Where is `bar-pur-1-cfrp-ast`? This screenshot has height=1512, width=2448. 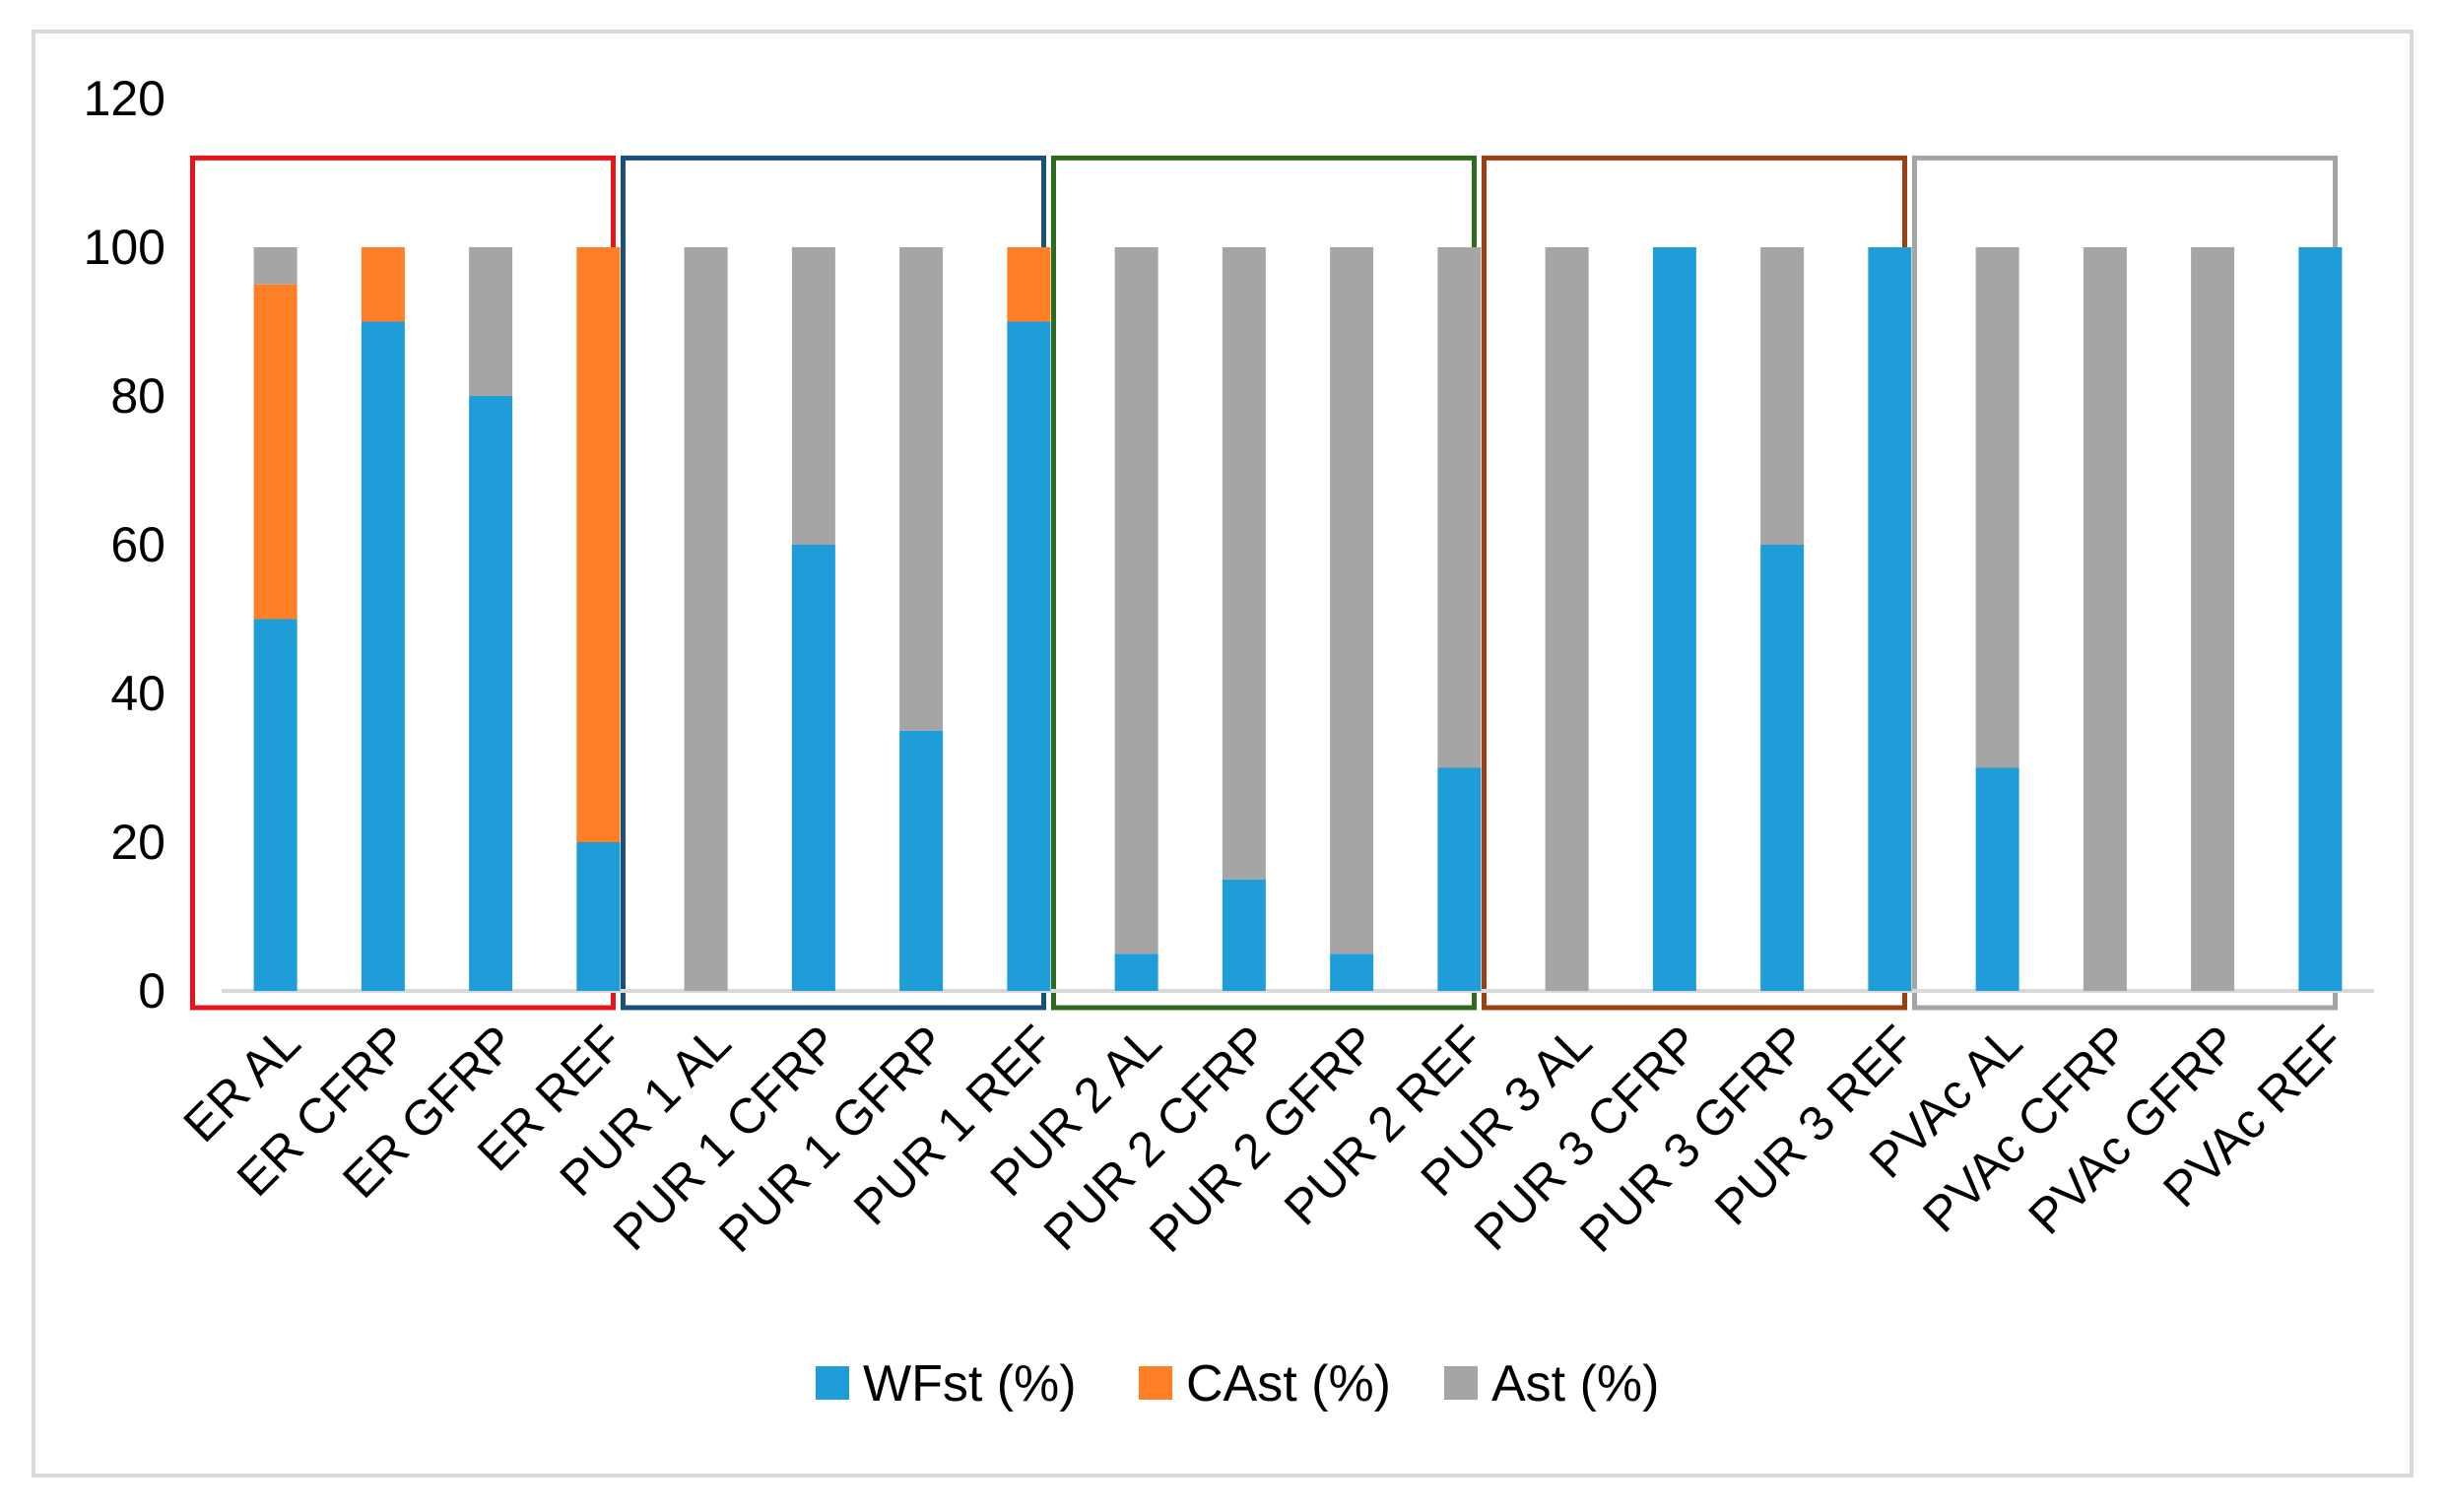
bar-pur-1-cfrp-ast is located at coordinates (813, 396).